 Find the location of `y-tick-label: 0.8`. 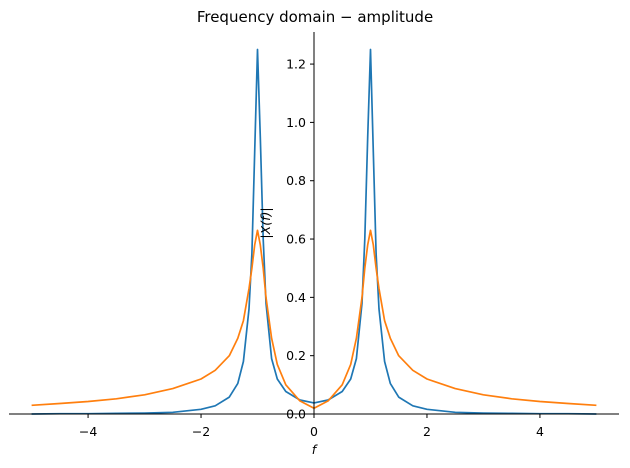

y-tick-label: 0.8 is located at coordinates (296, 180).